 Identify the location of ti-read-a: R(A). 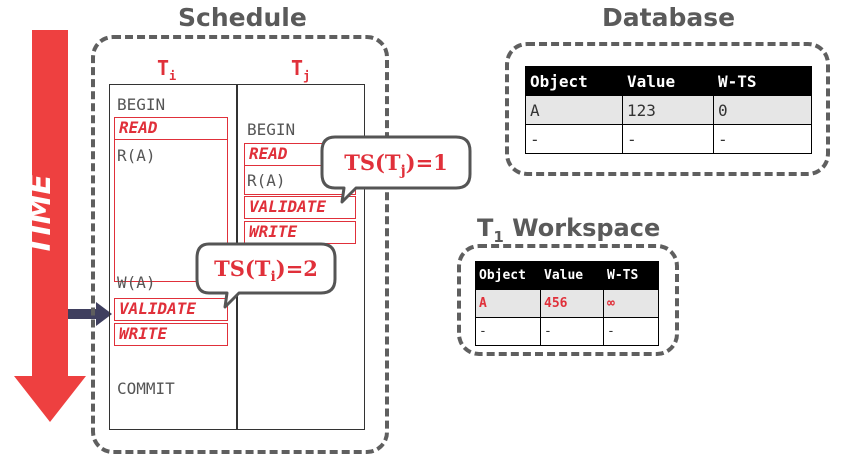
(136, 155).